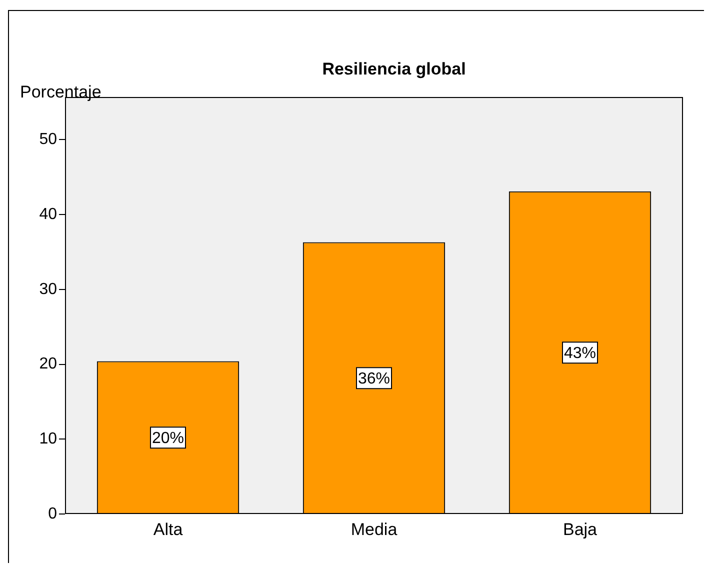 This screenshot has width=705, height=564. What do you see at coordinates (48, 364) in the screenshot?
I see `y-tick-label: 20` at bounding box center [48, 364].